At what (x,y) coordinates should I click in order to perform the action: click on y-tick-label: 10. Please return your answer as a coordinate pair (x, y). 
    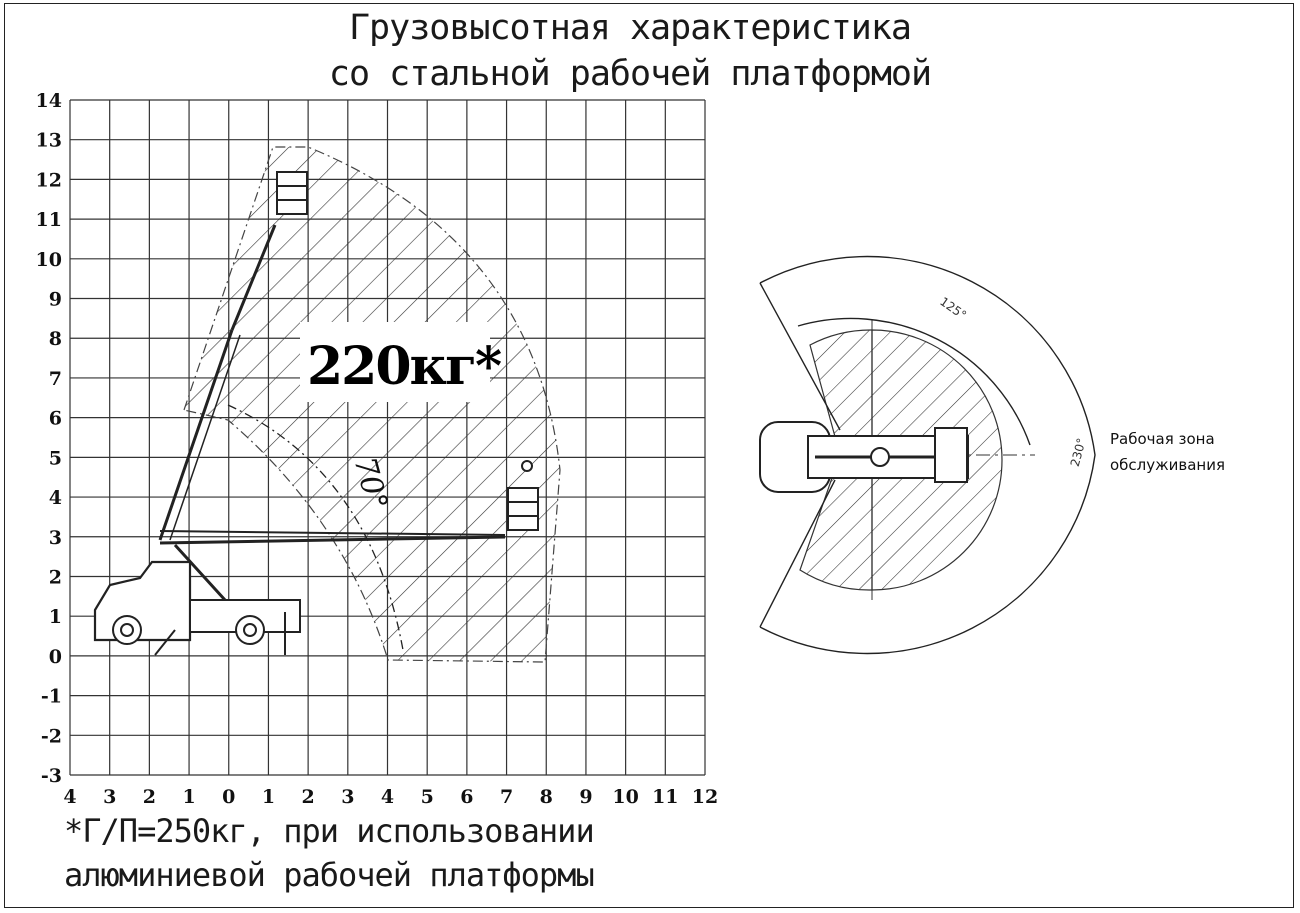
    Looking at the image, I should click on (49, 260).